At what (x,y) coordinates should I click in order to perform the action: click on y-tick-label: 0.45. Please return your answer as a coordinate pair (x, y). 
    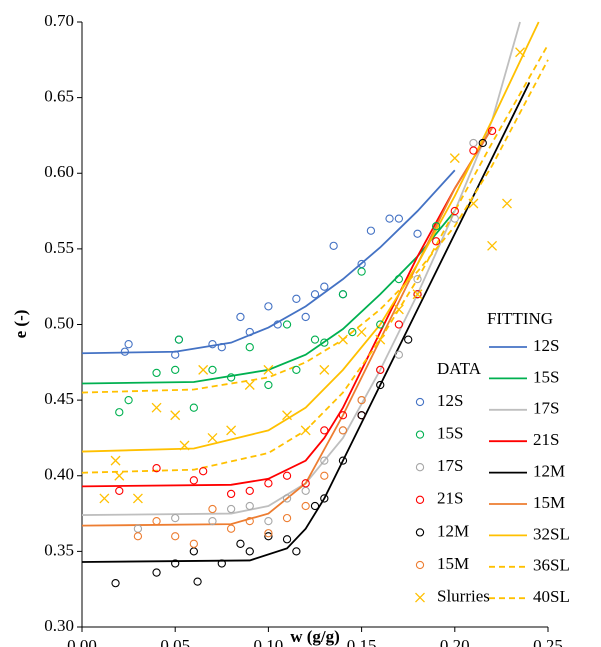
    Looking at the image, I should click on (59, 398).